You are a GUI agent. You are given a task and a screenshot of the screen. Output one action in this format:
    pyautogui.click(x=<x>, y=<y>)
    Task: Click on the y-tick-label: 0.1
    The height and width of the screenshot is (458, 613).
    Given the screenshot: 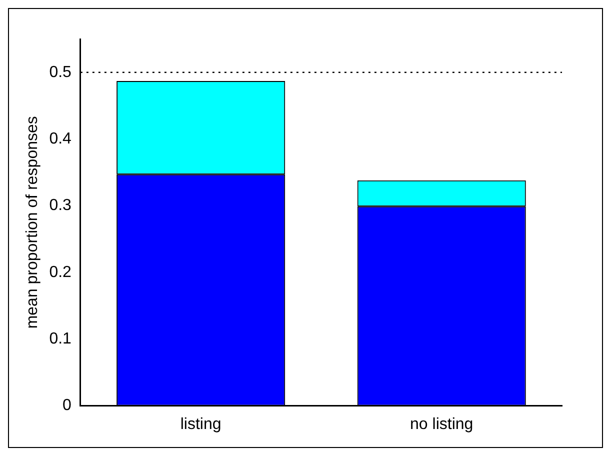 What is the action you would take?
    pyautogui.click(x=60, y=339)
    